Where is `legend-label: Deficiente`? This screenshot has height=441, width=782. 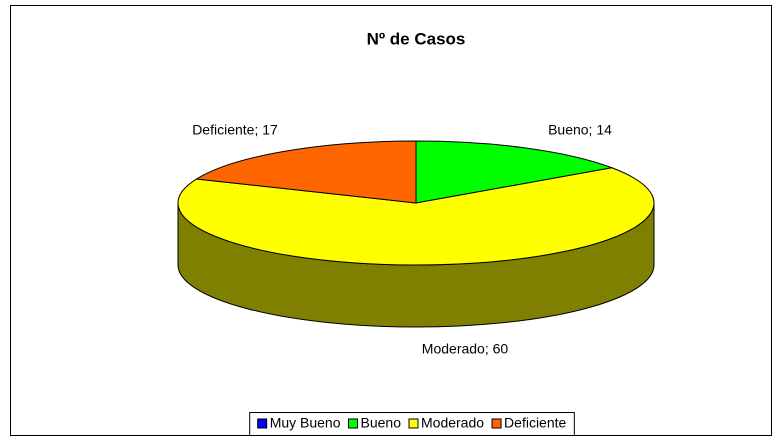 legend-label: Deficiente is located at coordinates (535, 423).